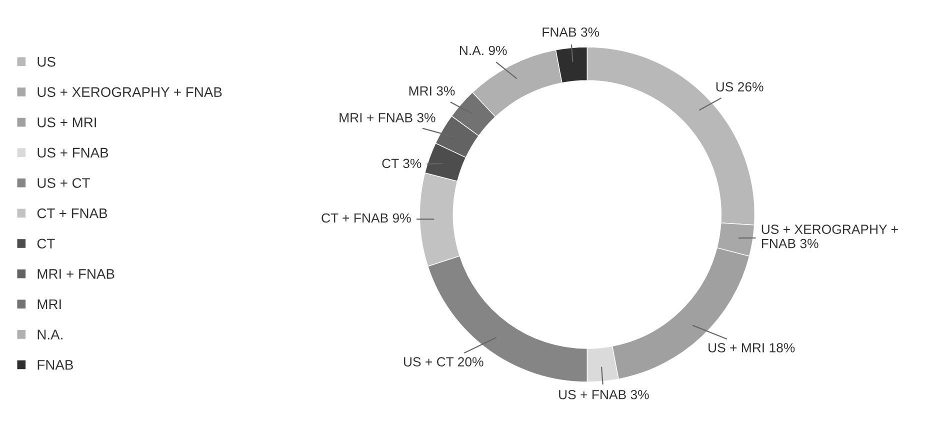  I want to click on legend-label: US + MRI, so click(67, 122).